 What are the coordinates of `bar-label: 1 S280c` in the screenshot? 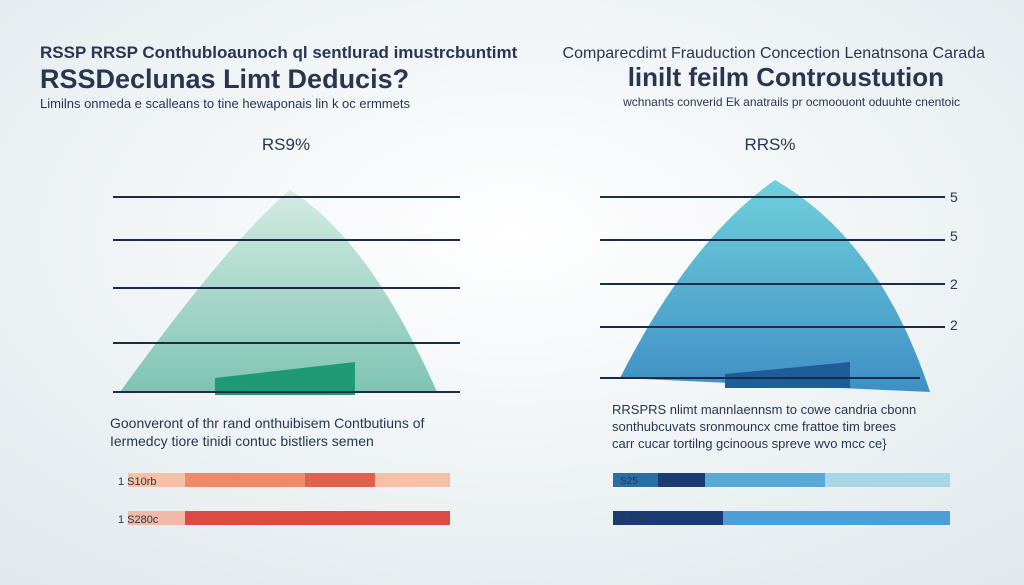 It's located at (138, 520).